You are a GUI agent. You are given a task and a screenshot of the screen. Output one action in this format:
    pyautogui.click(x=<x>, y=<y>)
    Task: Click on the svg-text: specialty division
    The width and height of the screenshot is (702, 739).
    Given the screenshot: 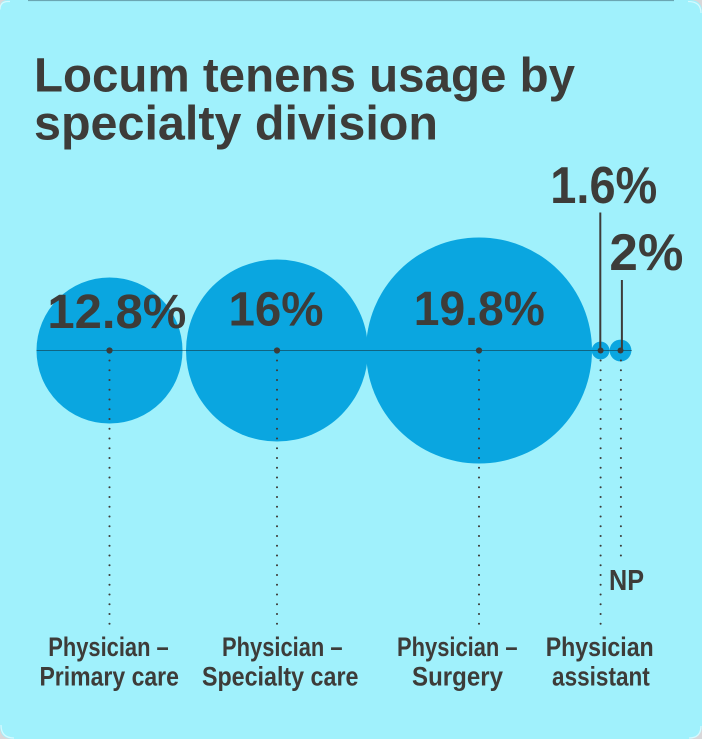 What is the action you would take?
    pyautogui.click(x=236, y=124)
    